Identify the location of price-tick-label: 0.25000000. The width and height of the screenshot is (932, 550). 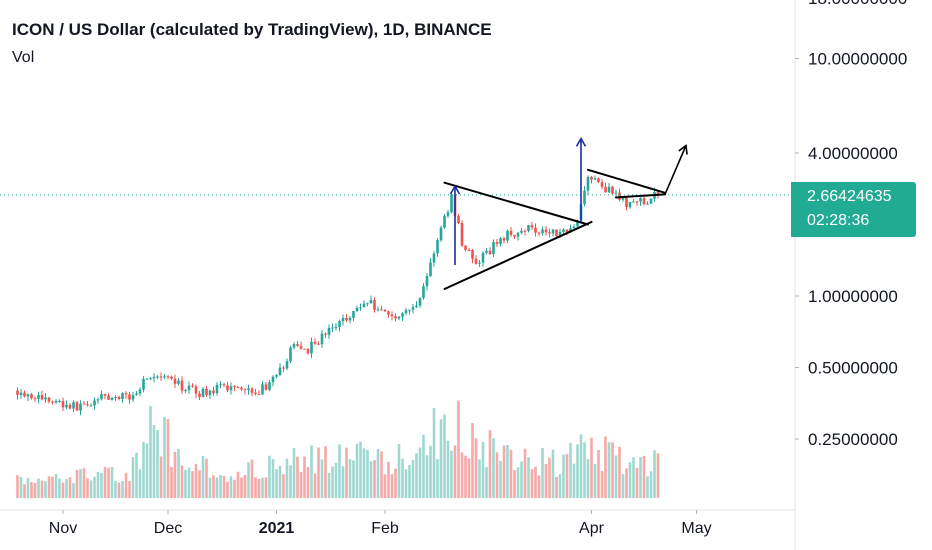
(853, 439).